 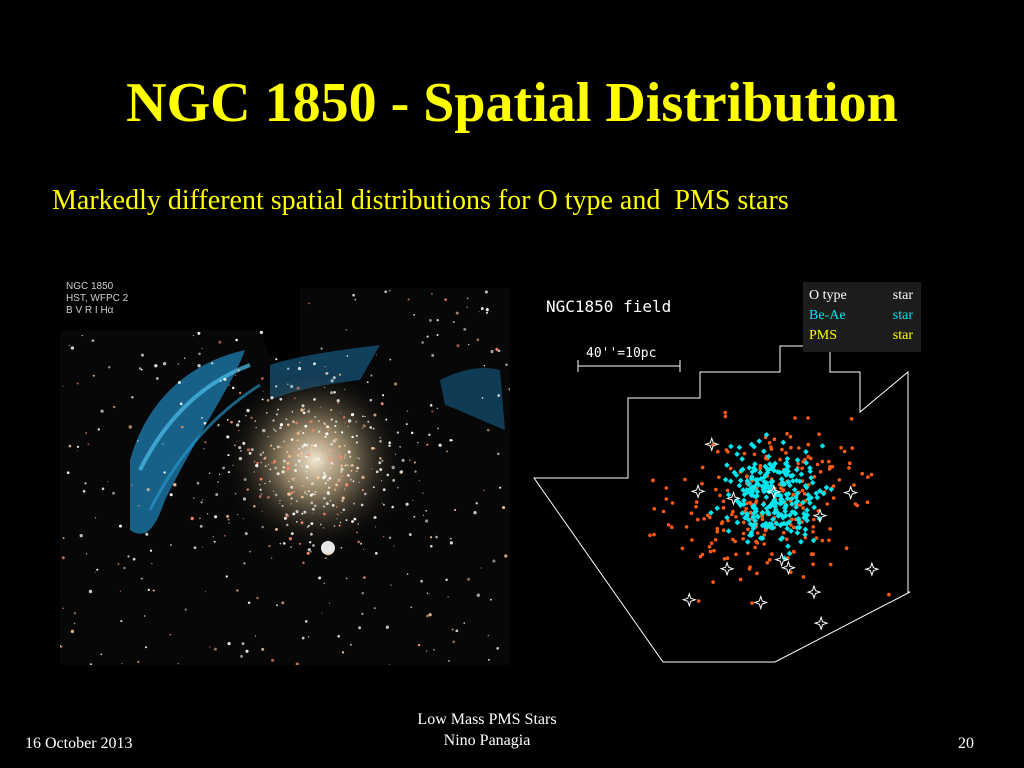 What do you see at coordinates (187, 442) in the screenshot?
I see `nebula-filament` at bounding box center [187, 442].